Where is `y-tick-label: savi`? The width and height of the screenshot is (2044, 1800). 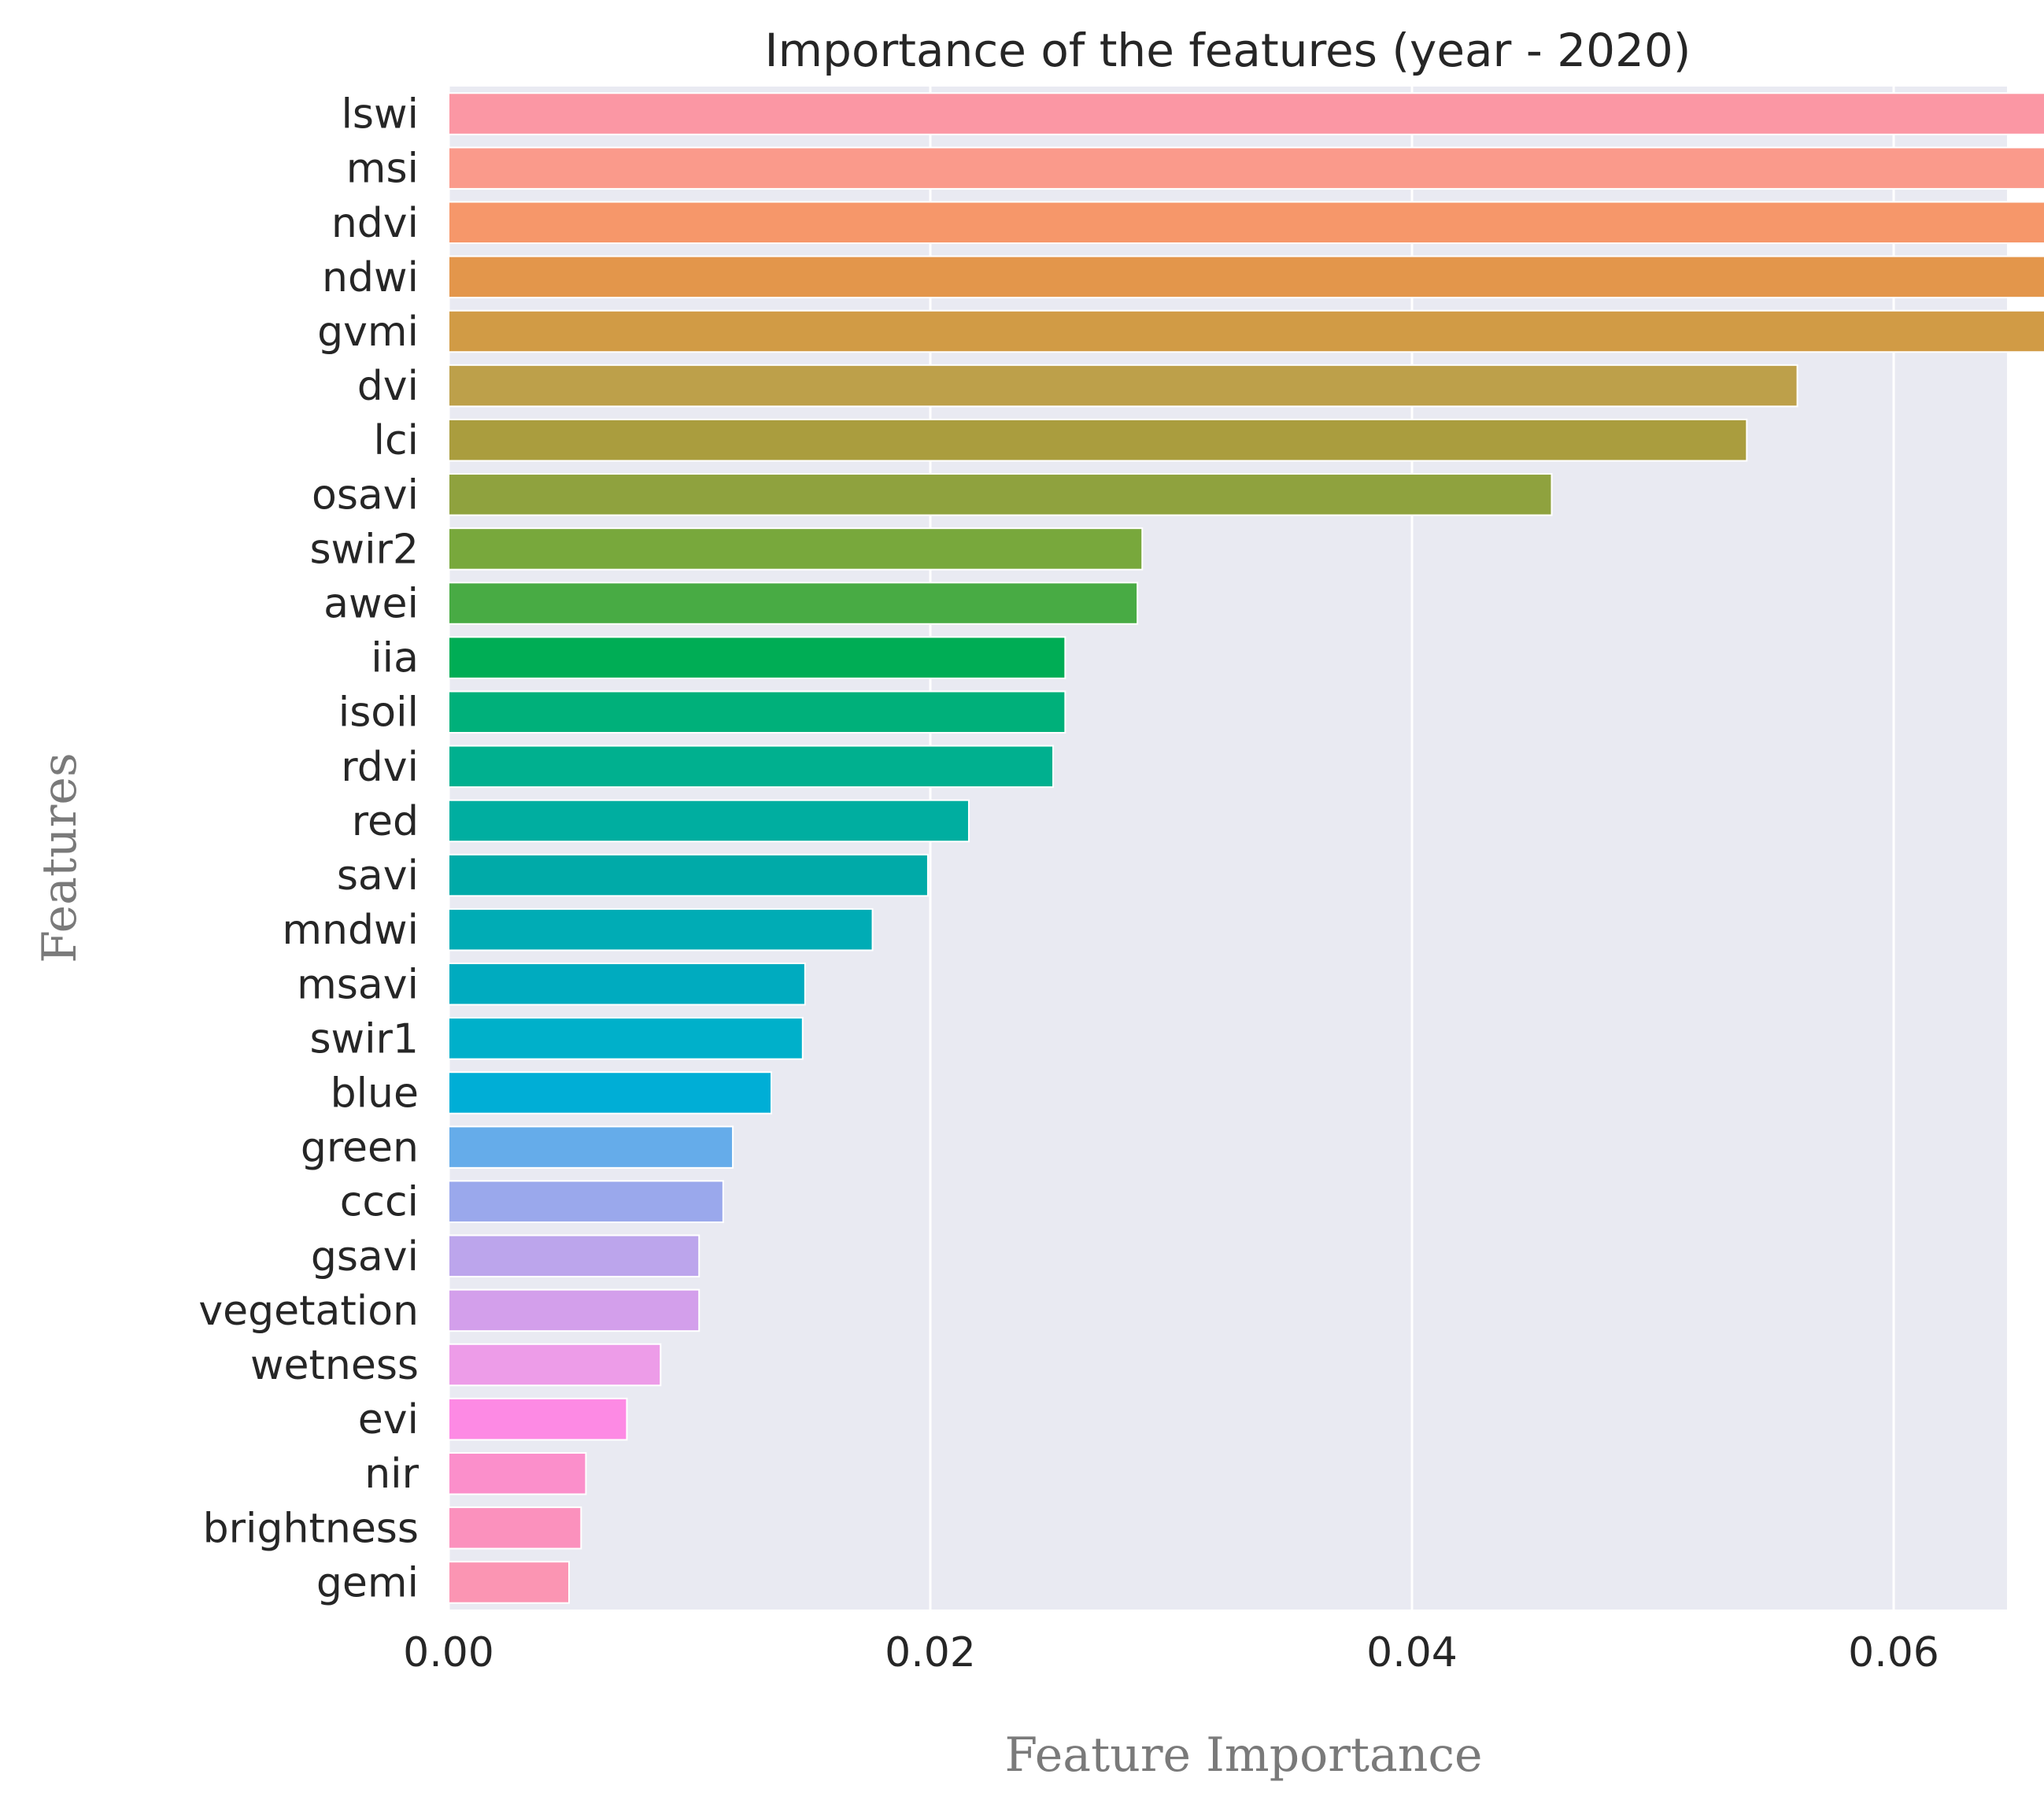 y-tick-label: savi is located at coordinates (378, 876).